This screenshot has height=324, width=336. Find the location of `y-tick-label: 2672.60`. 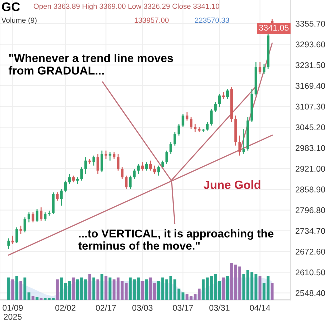

y-tick-label: 2672.60 is located at coordinates (311, 251).